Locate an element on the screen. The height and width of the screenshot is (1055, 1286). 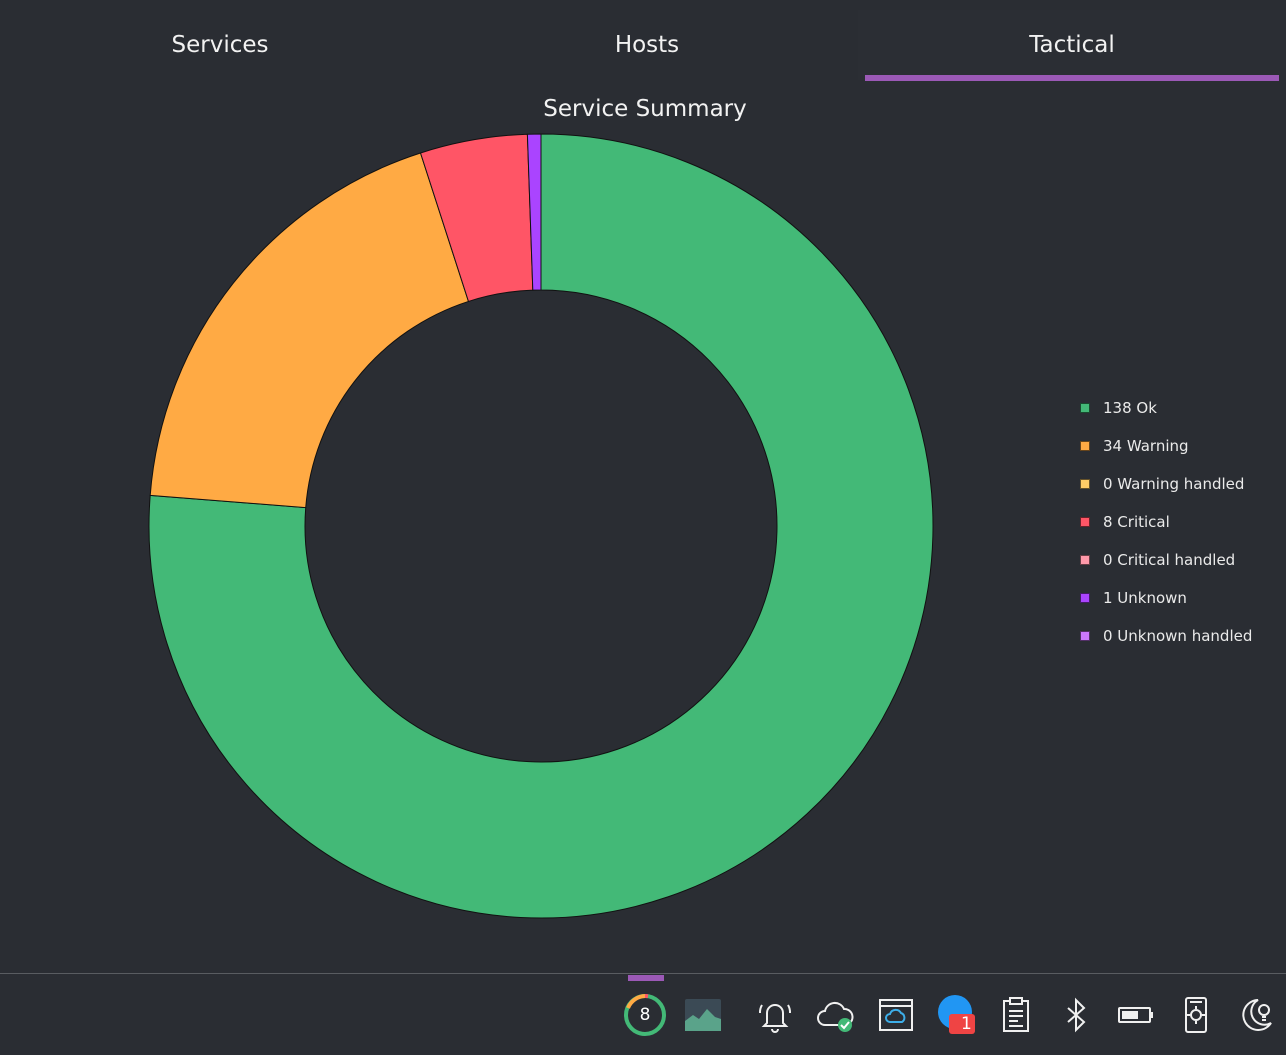
system-monitor-icon is located at coordinates (703, 1015).